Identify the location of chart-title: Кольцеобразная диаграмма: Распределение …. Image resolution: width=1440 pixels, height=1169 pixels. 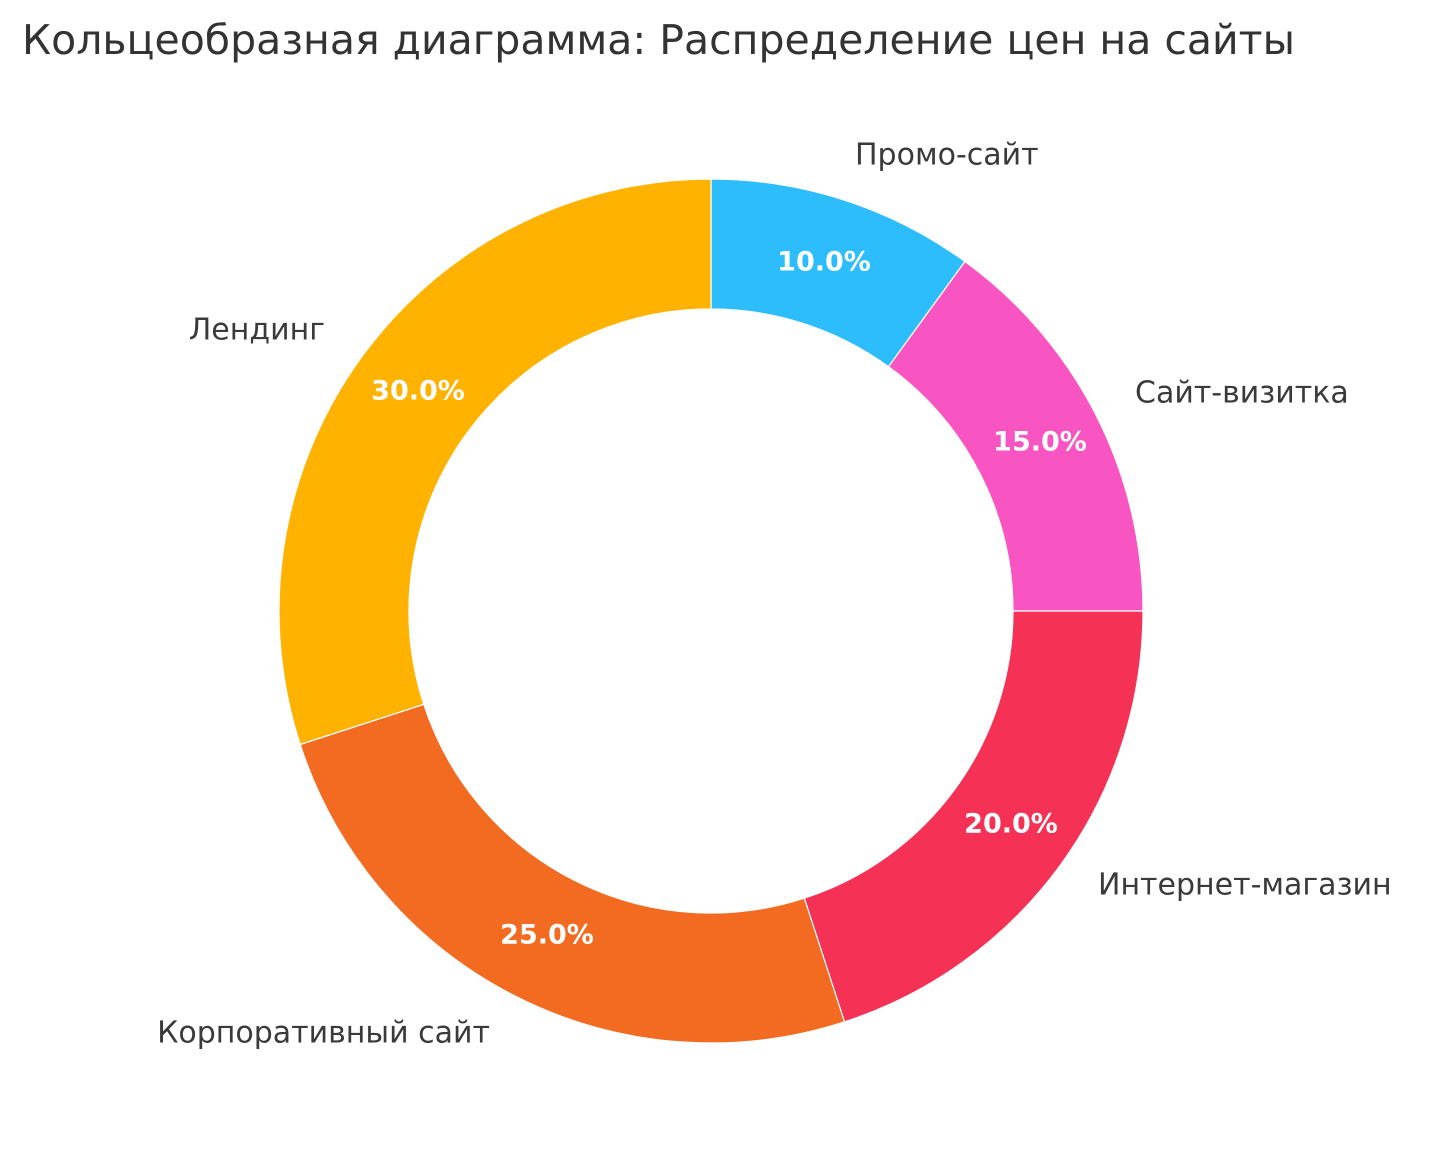
(658, 40).